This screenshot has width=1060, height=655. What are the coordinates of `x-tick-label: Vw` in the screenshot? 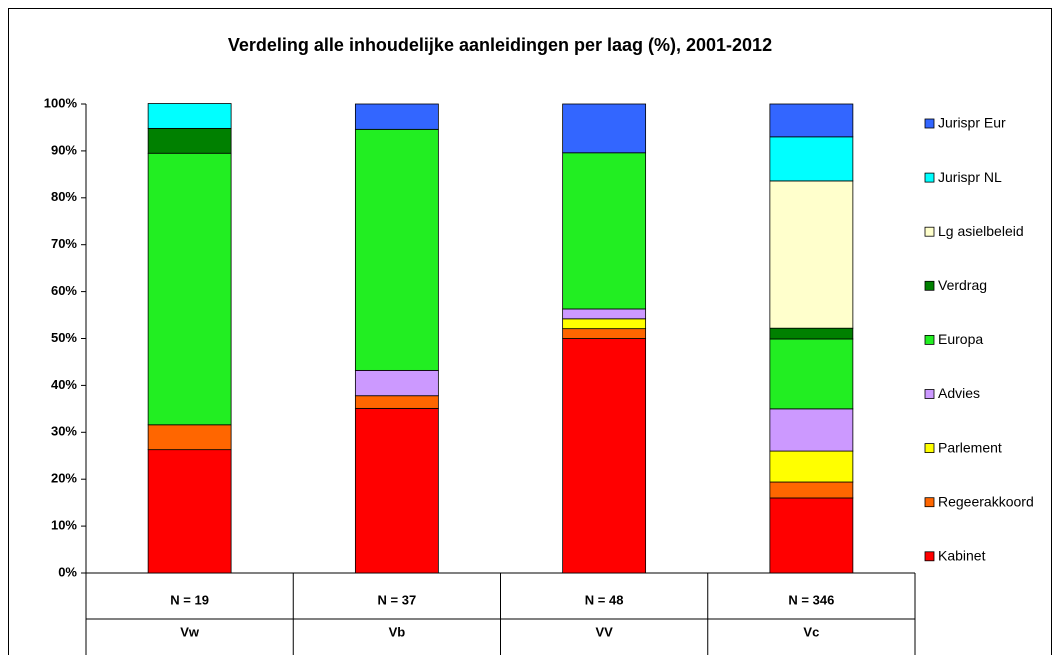 It's located at (190, 631).